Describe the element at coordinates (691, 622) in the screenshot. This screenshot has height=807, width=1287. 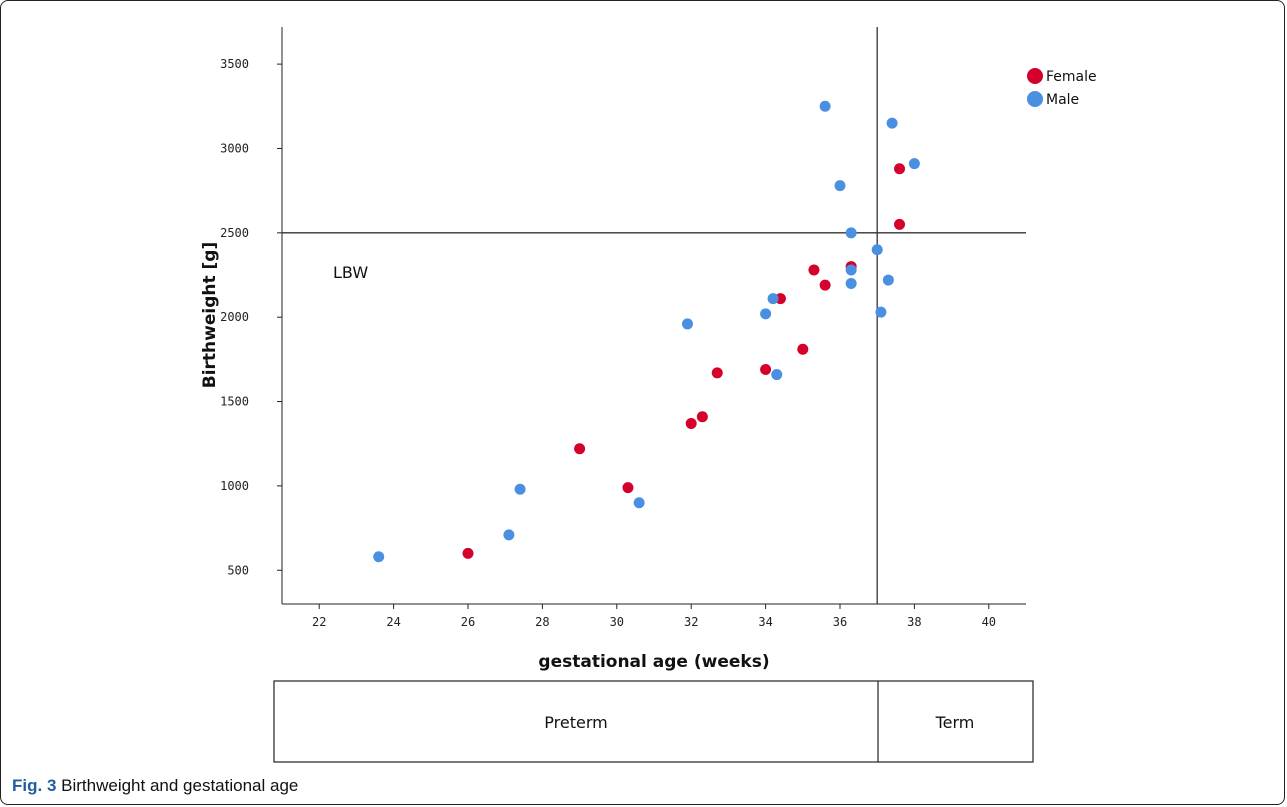
I see `x-tick-label: 32` at that location.